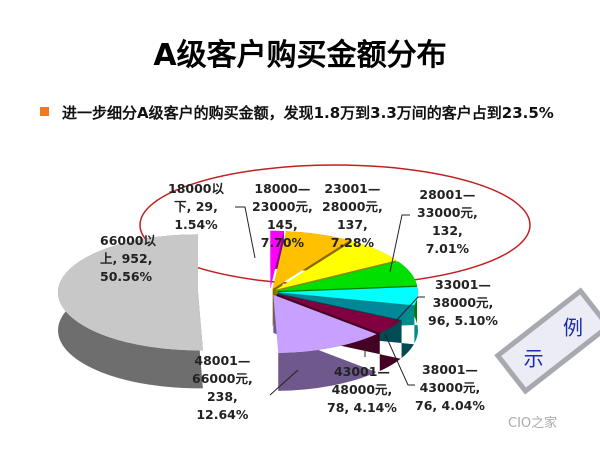  I want to click on label-7: 48001— 66000元, 238, 12.64%, so click(222, 387).